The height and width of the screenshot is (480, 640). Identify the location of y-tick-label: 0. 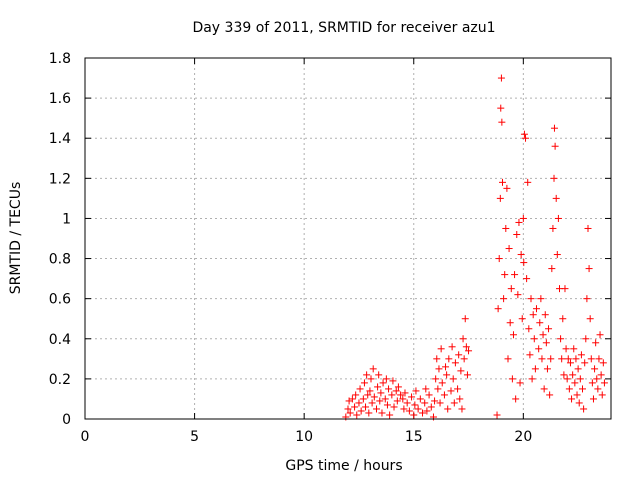
(66, 420).